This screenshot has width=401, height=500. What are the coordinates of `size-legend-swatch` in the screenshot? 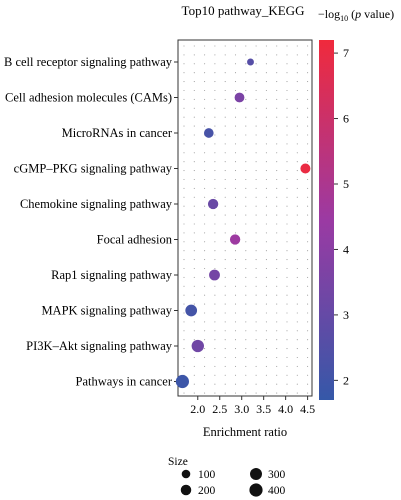 It's located at (256, 490).